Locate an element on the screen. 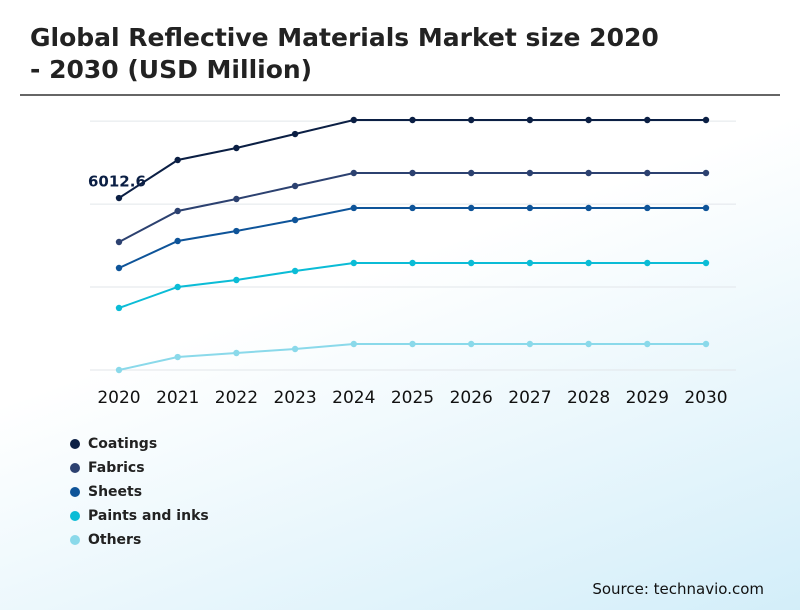 The width and height of the screenshot is (800, 610). x-tick-label: 2021 is located at coordinates (177, 398).